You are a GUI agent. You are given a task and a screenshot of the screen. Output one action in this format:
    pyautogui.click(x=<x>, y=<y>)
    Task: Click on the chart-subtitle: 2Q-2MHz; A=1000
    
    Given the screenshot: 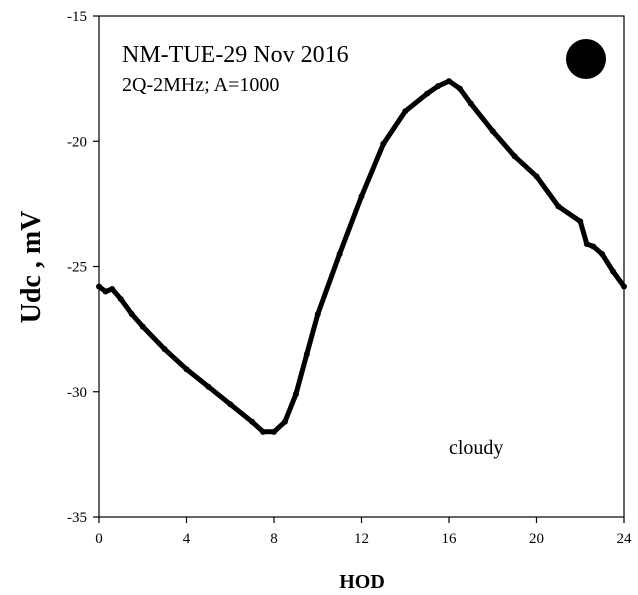 What is the action you would take?
    pyautogui.click(x=200, y=85)
    